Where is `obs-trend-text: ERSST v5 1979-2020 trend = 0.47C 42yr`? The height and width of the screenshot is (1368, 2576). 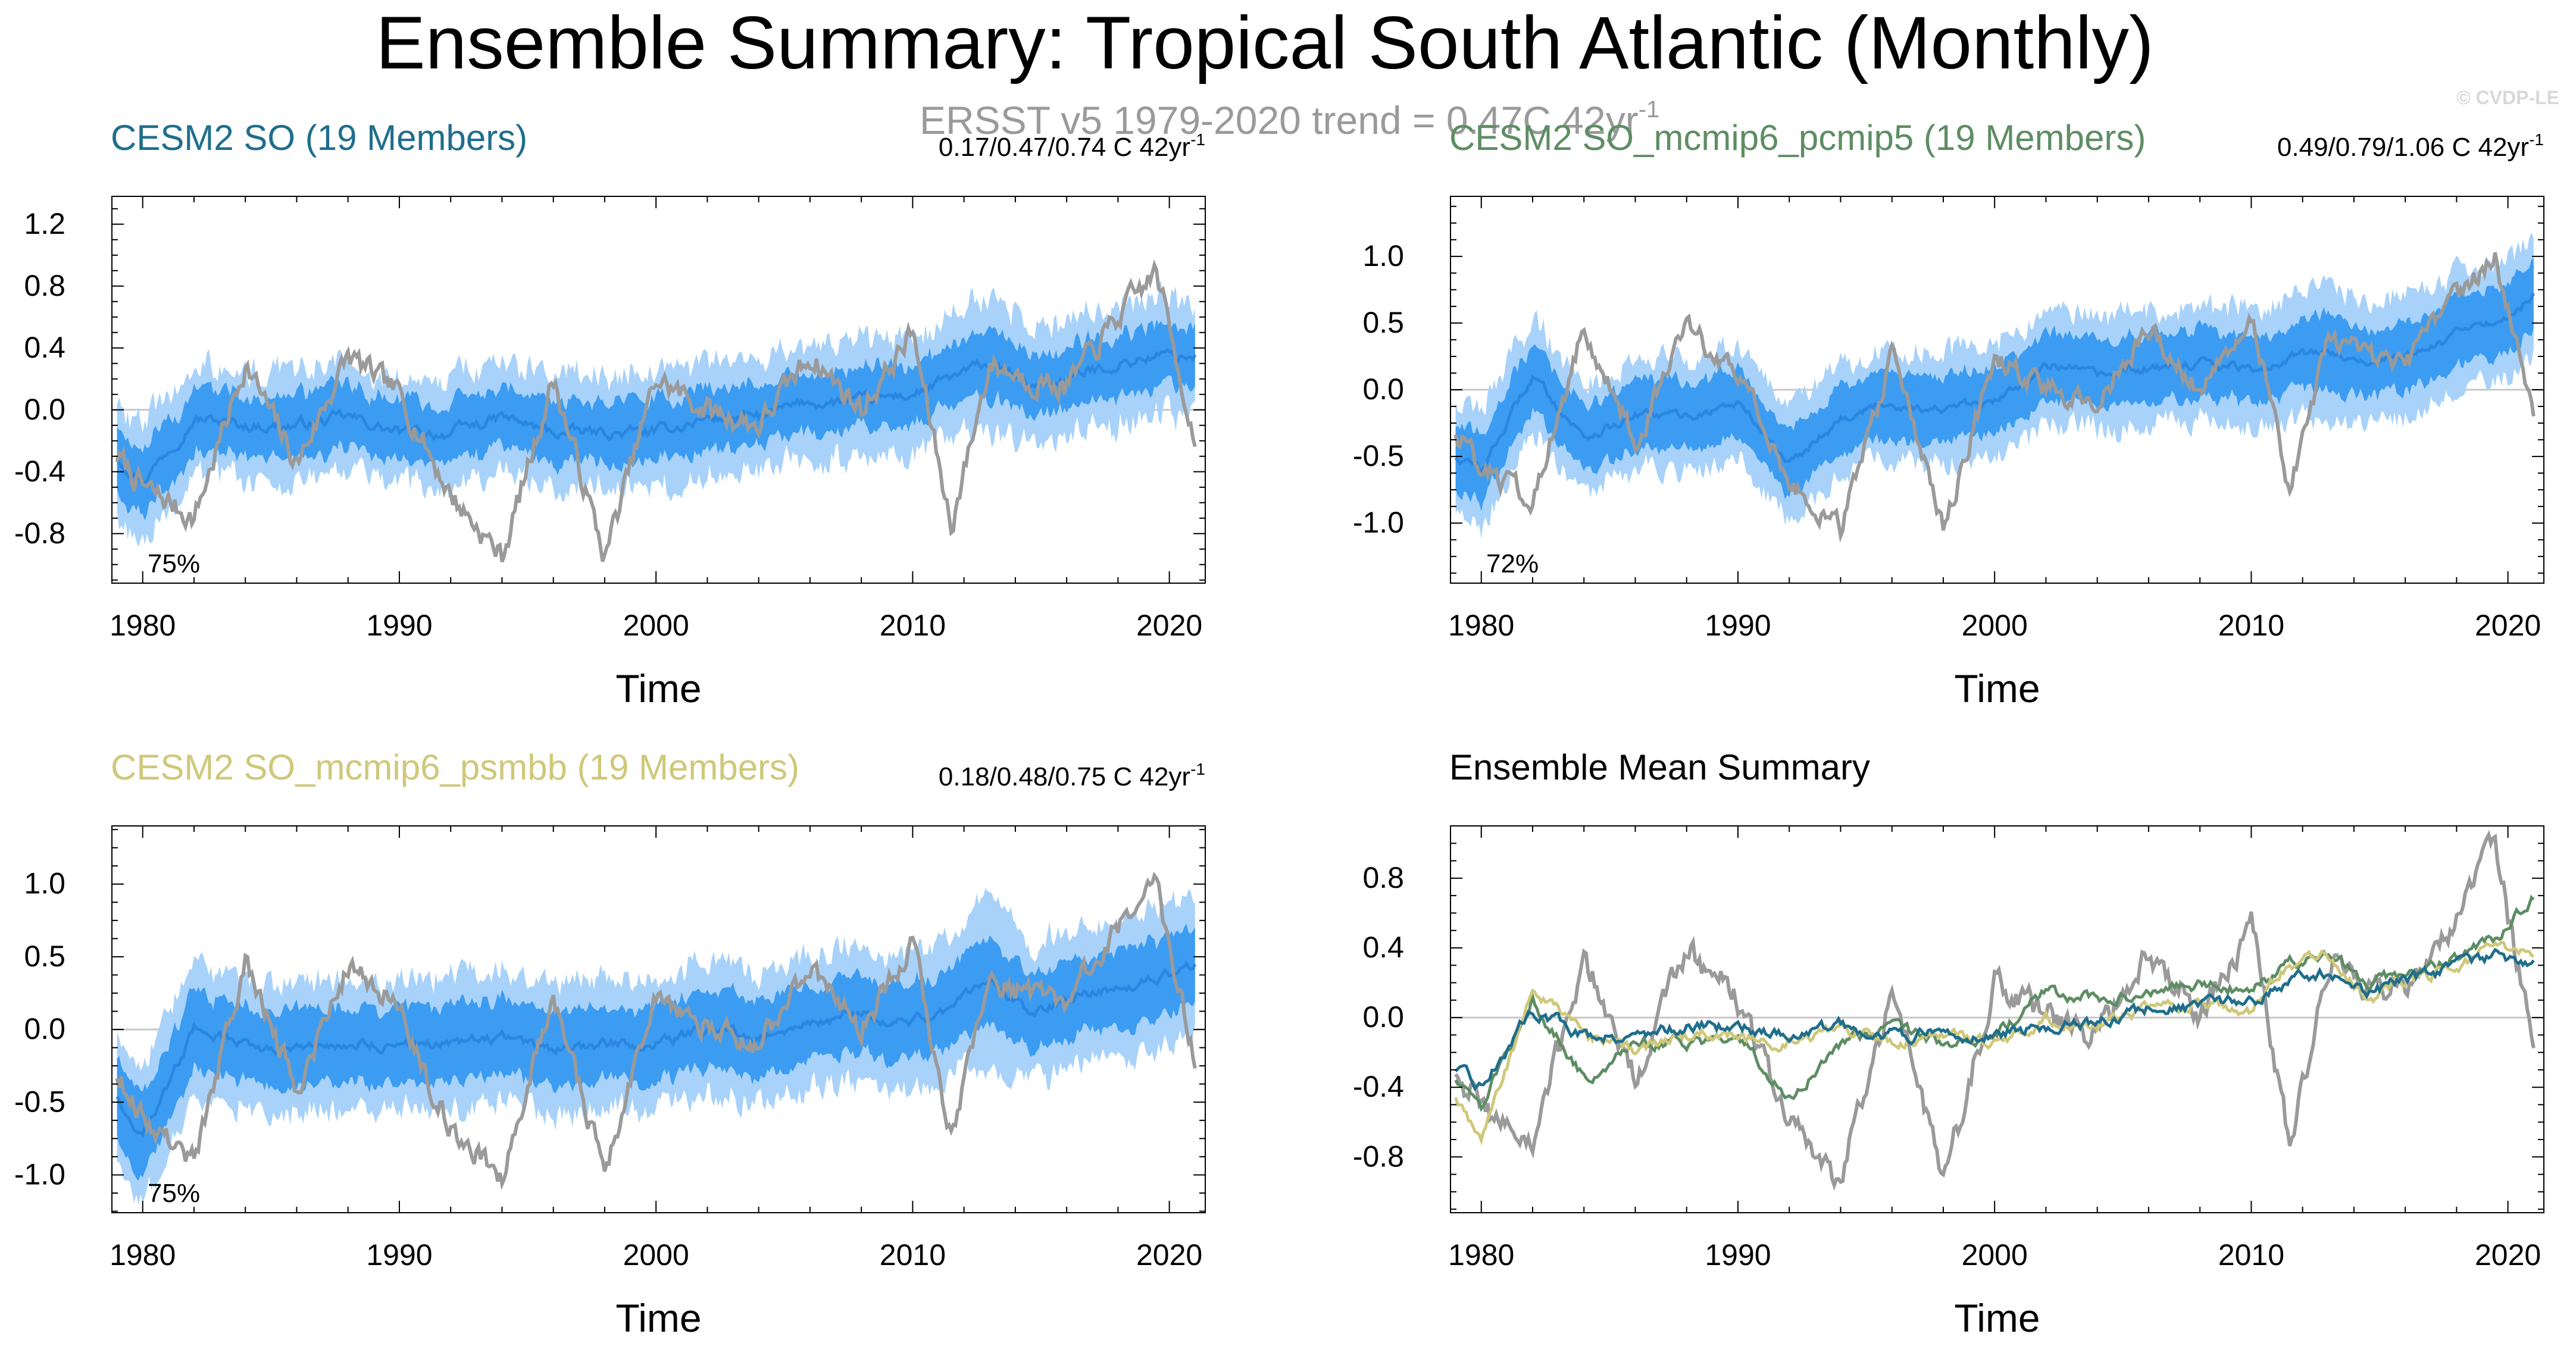
obs-trend-text: ERSST v5 1979-2020 trend = 0.47C 42yr is located at coordinates (1279, 120).